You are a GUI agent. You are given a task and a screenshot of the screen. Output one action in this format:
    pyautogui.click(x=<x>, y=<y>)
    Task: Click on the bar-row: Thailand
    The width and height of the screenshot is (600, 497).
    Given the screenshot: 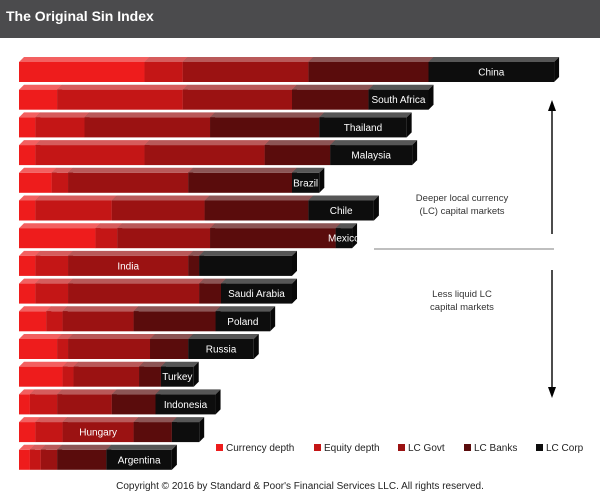 What is the action you would take?
    pyautogui.click(x=215, y=125)
    